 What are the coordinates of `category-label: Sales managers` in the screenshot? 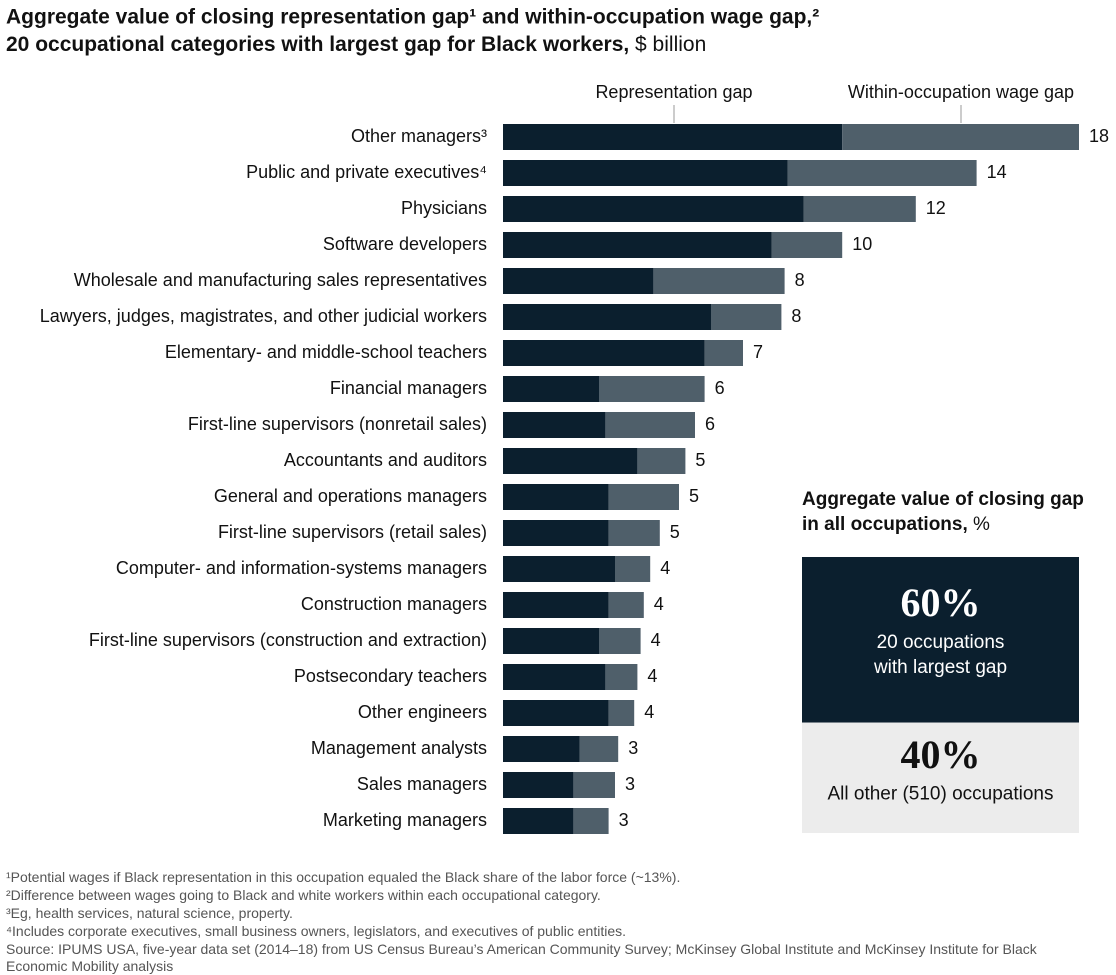 It's located at (422, 784).